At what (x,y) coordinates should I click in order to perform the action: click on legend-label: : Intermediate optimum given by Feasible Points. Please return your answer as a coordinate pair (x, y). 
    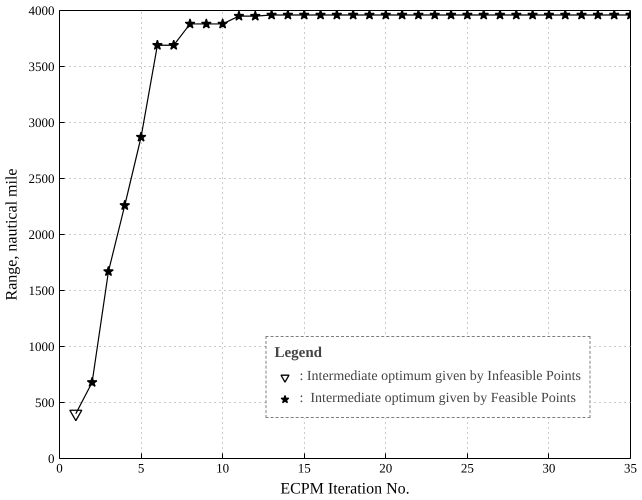
    Looking at the image, I should click on (438, 399).